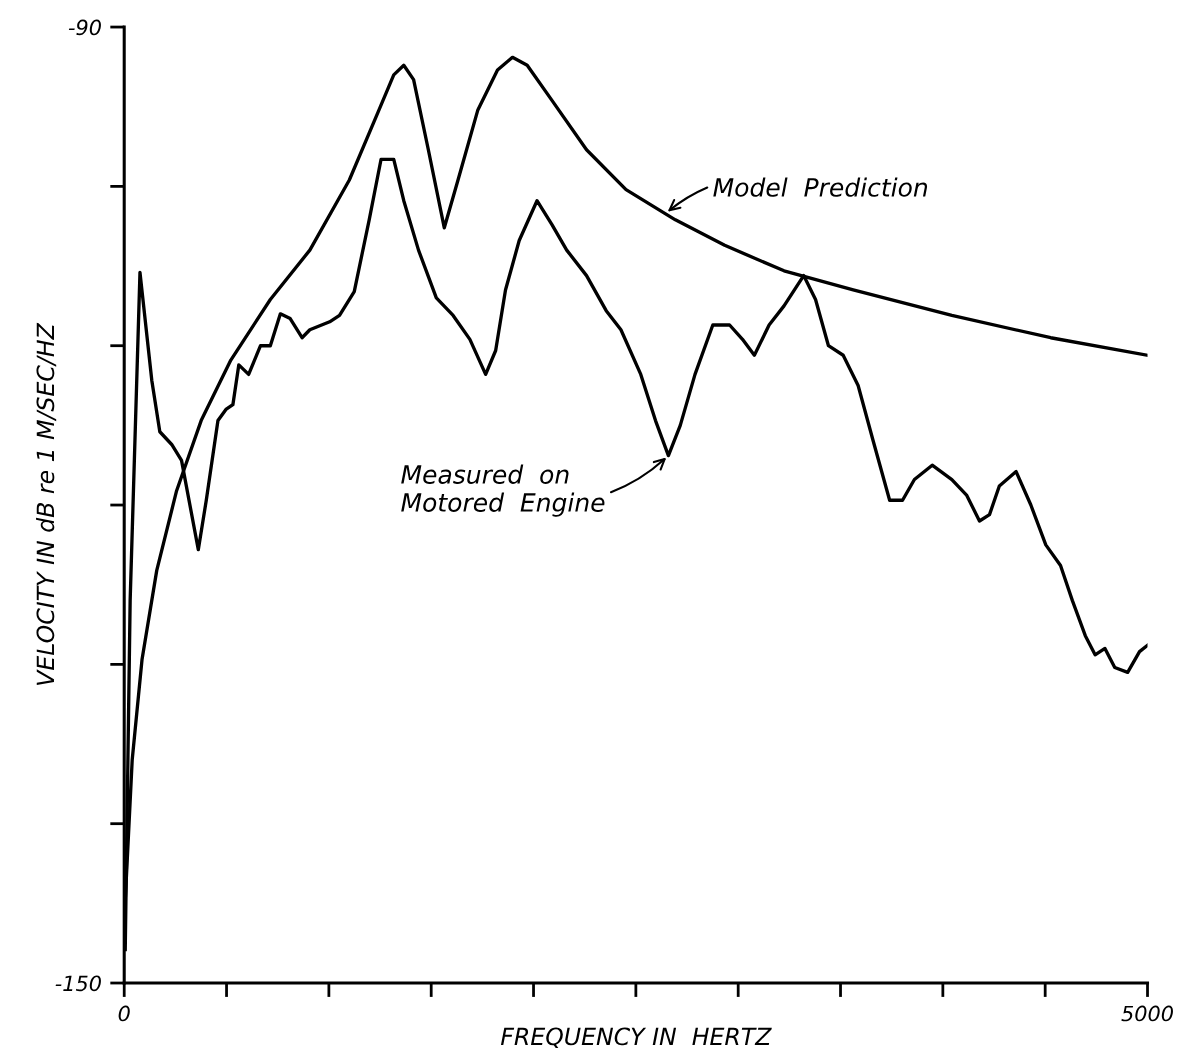  What do you see at coordinates (1147, 1013) in the screenshot?
I see `x-tick-label: 5000` at bounding box center [1147, 1013].